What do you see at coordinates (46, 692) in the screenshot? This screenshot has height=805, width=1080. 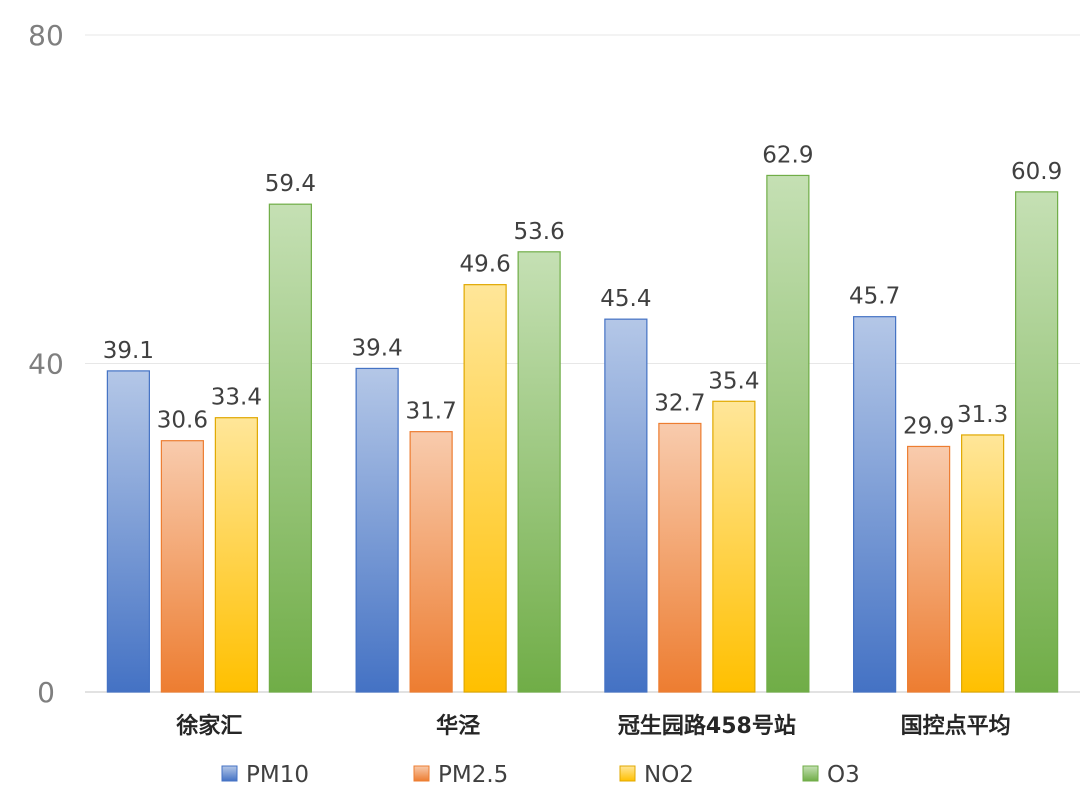 I see `y-tick-label: 0` at bounding box center [46, 692].